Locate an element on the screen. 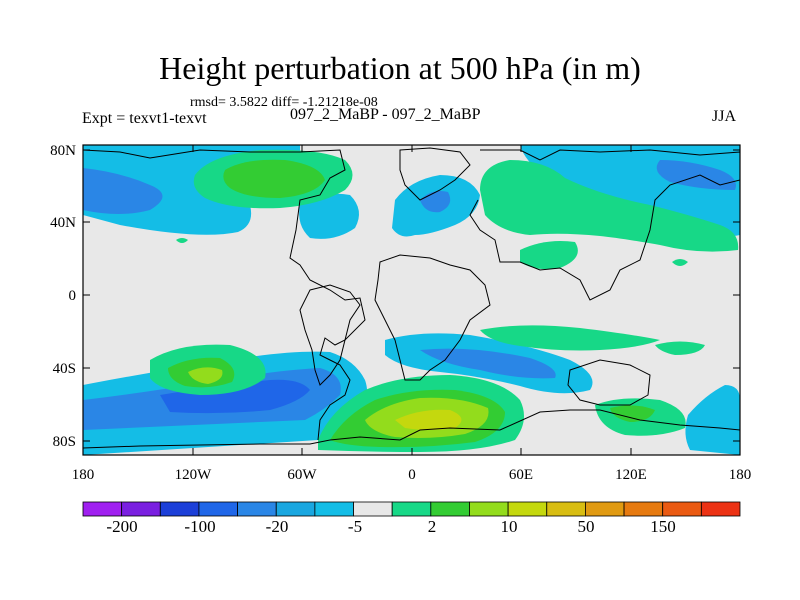 Image resolution: width=800 pixels, height=600 pixels. experiment-label: Expt = texvt1-texvt is located at coordinates (144, 118).